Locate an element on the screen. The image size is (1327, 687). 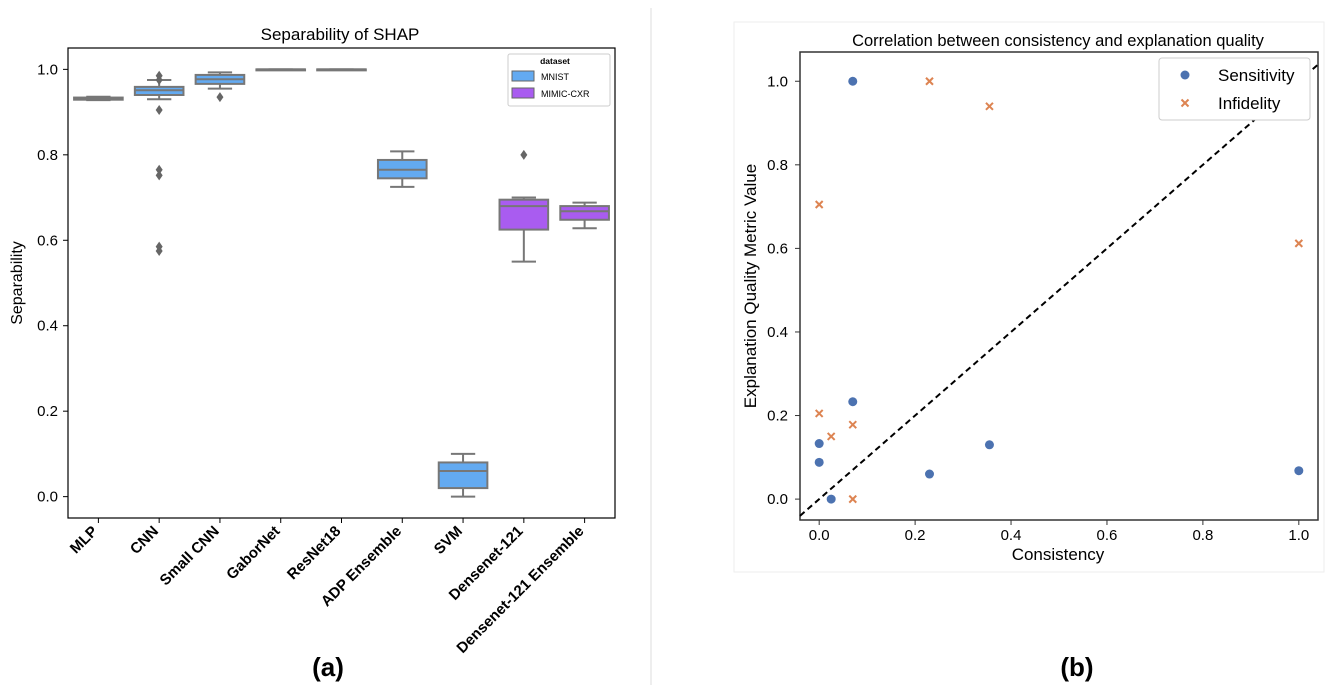
panel-label-a: (a) is located at coordinates (328, 667).